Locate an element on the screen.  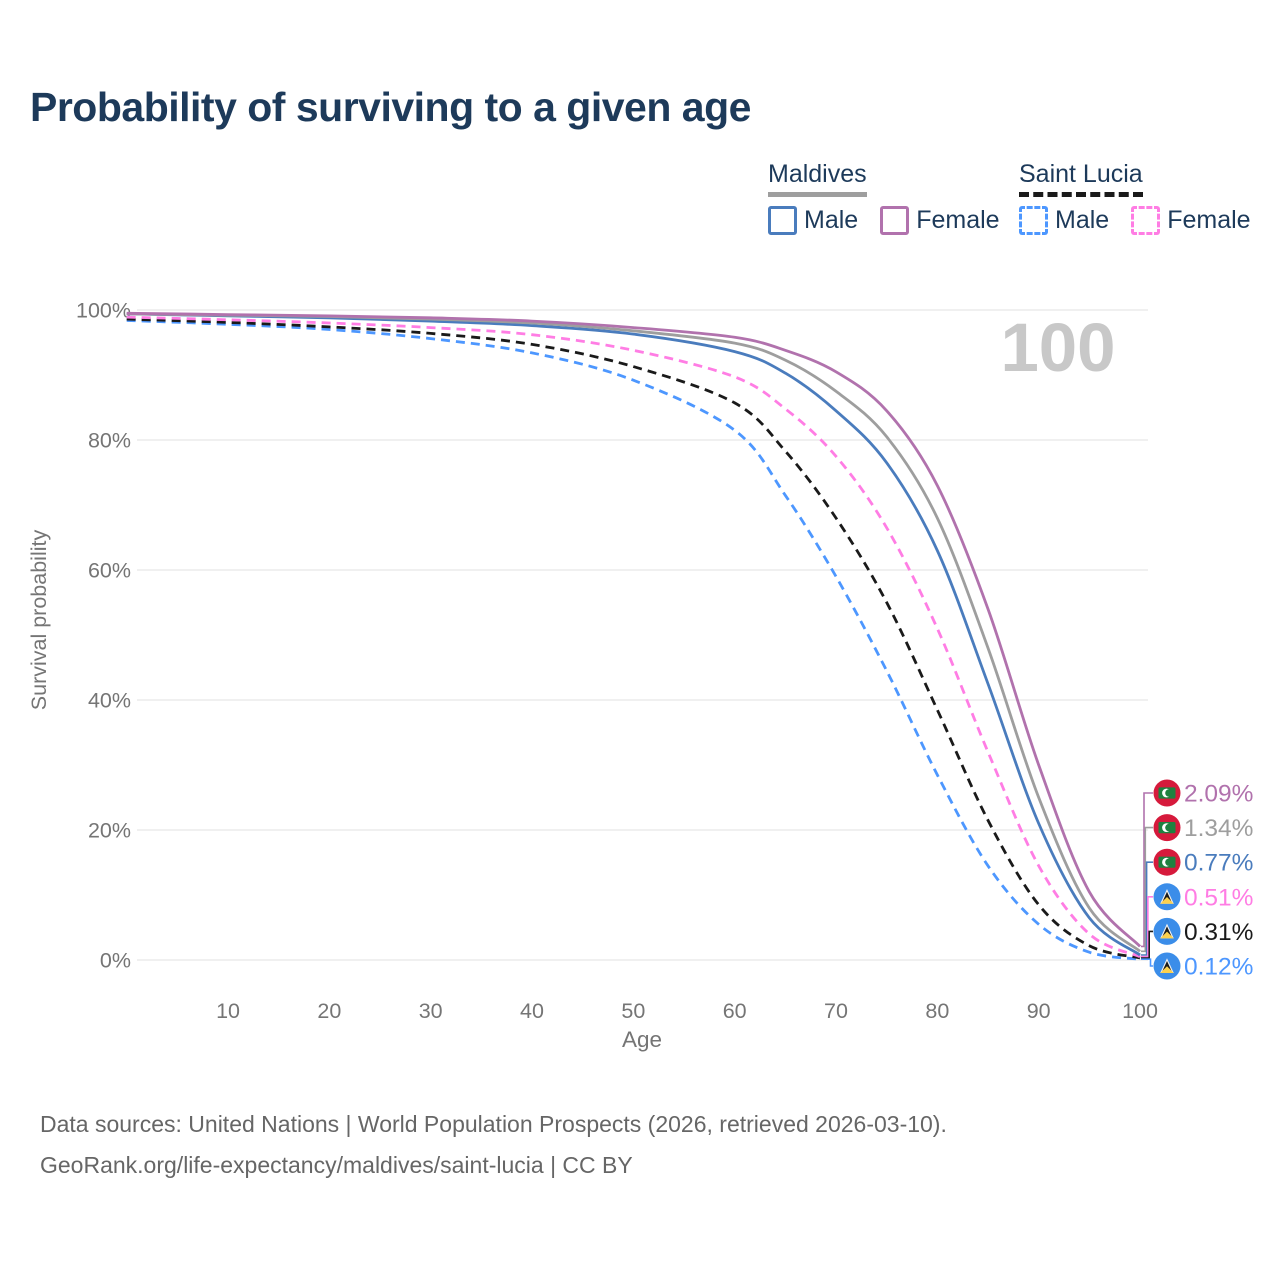
endpoint-value-maldives-both: 1.34% is located at coordinates (1218, 828).